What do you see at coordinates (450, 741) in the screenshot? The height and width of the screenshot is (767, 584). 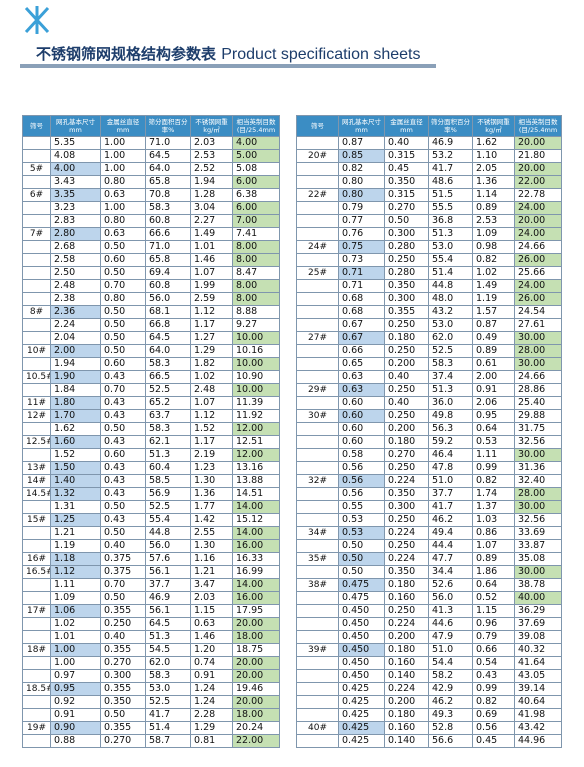 I see `cell: 56.6` at bounding box center [450, 741].